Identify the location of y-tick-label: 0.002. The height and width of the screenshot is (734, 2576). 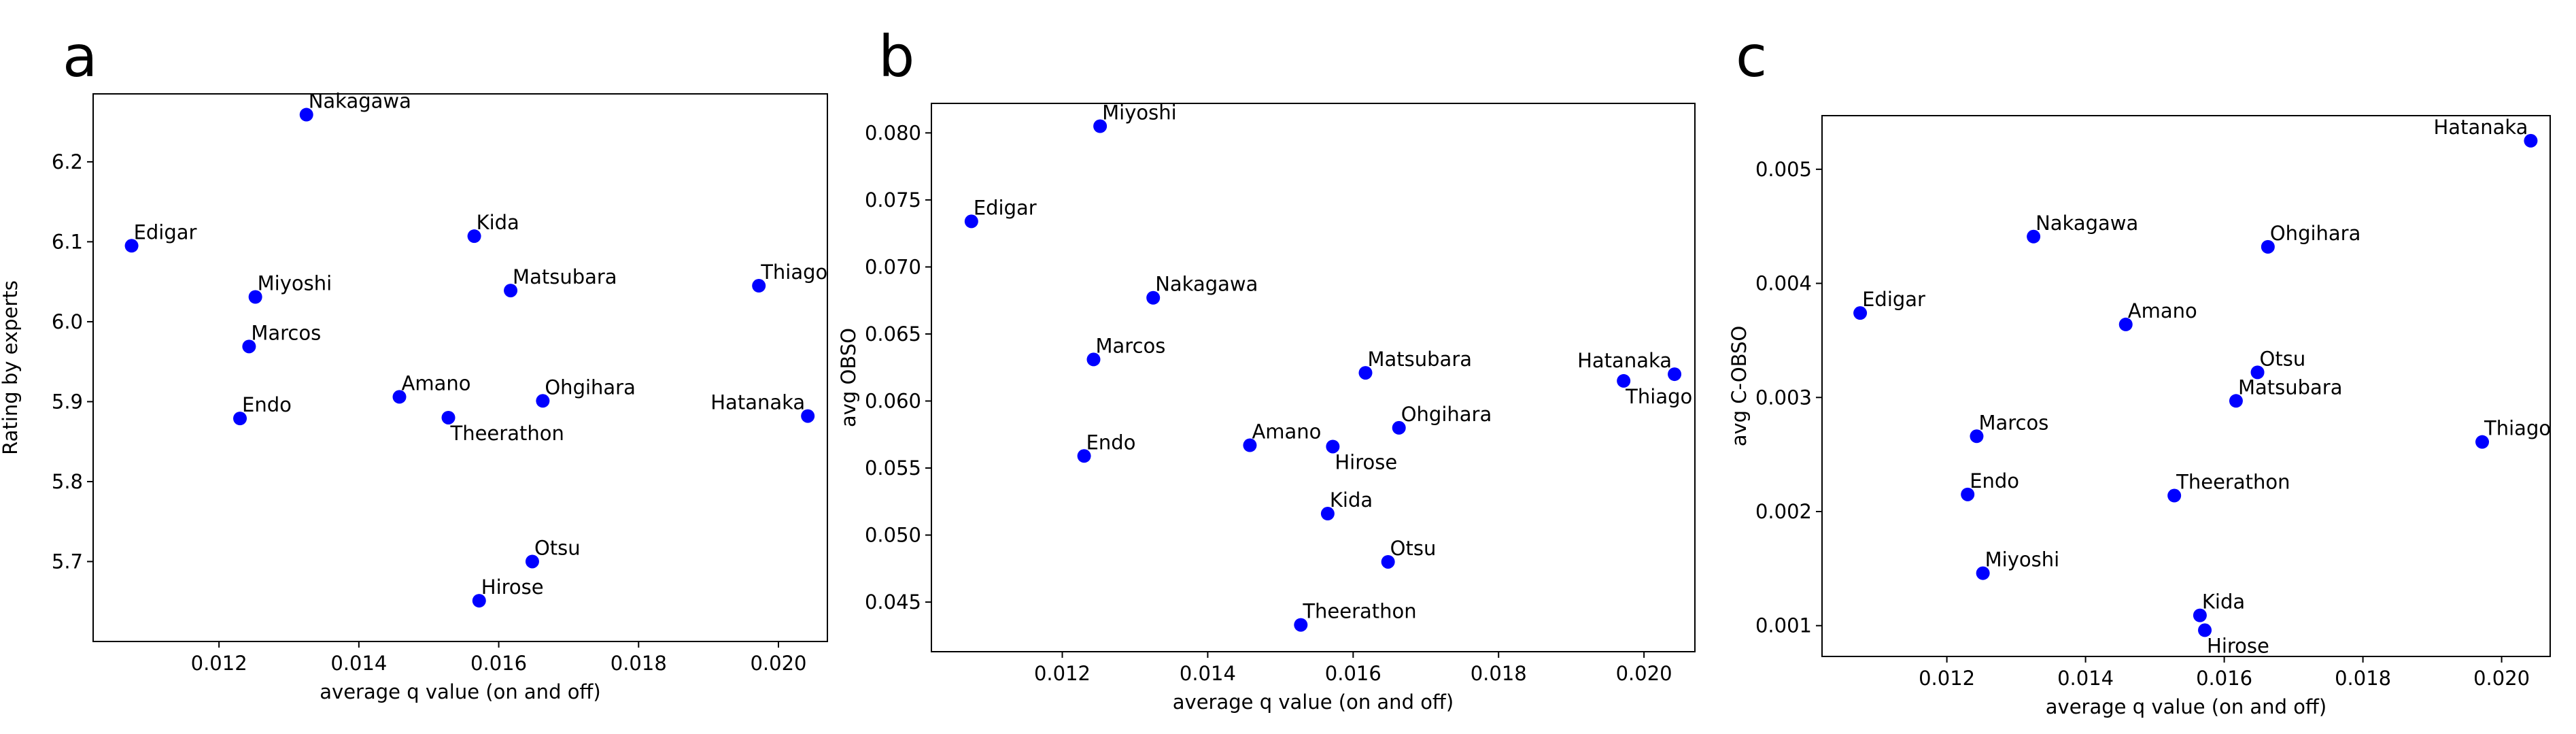
(1783, 512).